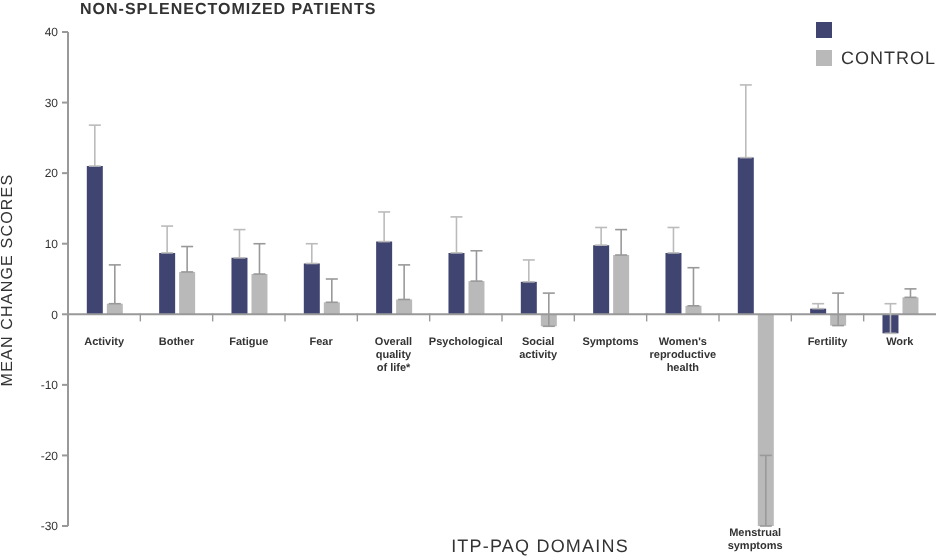 The image size is (948, 558). Describe the element at coordinates (8, 280) in the screenshot. I see `y-axis-title: MEAN CHANGE SCORES` at that location.